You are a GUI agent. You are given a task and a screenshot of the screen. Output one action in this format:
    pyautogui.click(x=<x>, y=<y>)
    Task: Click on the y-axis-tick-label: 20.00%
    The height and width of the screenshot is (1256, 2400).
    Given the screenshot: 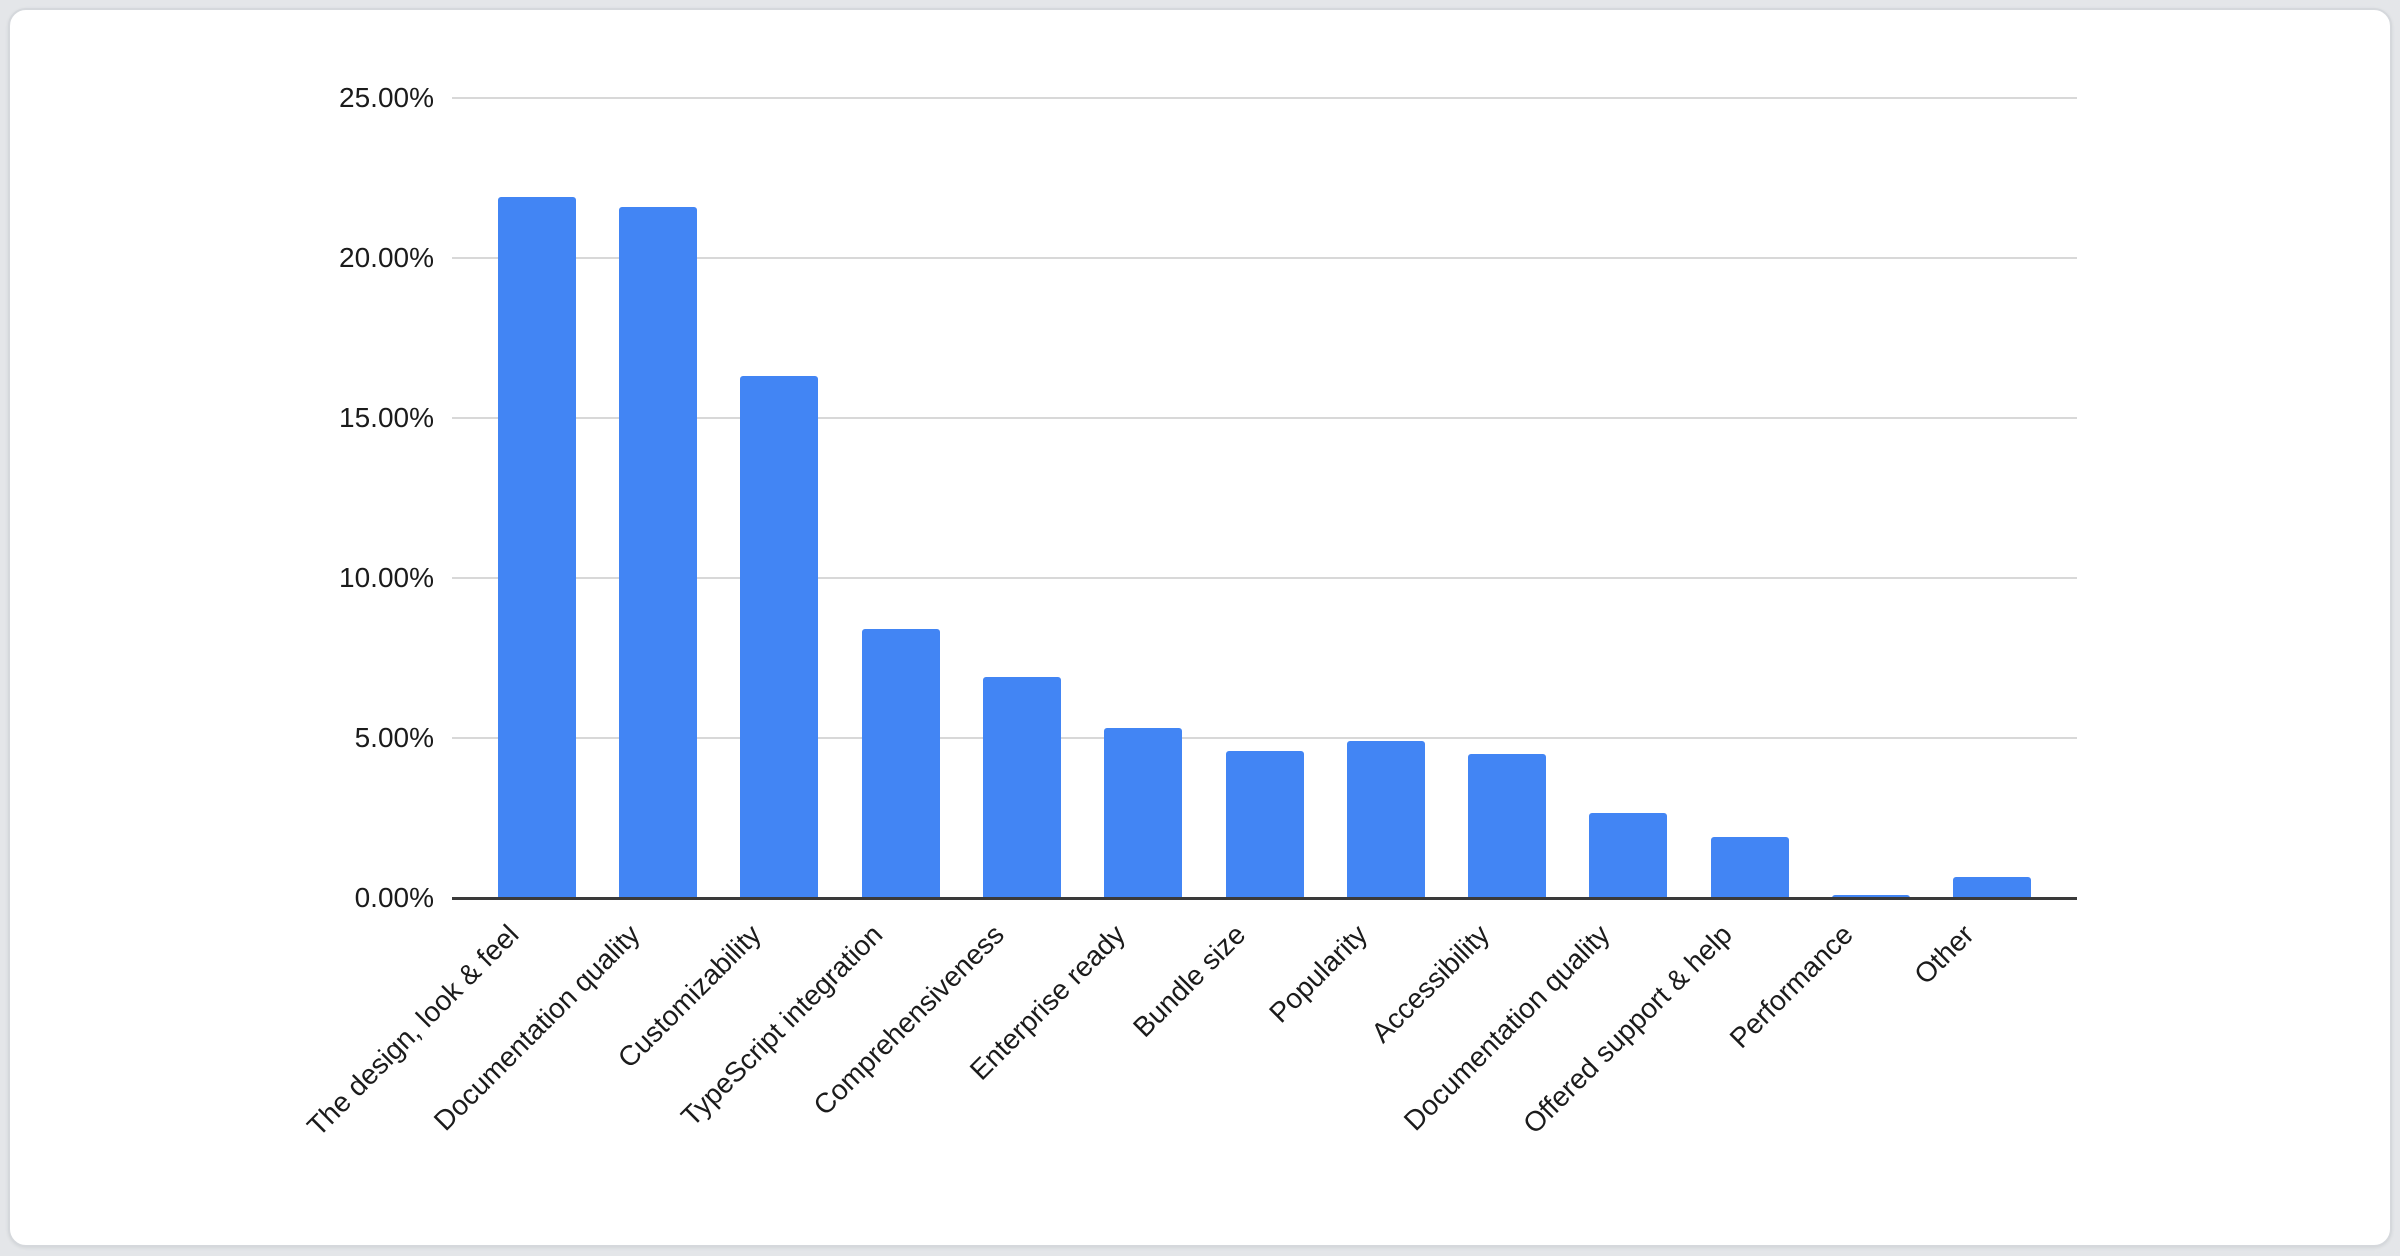 What is the action you would take?
    pyautogui.click(x=386, y=257)
    